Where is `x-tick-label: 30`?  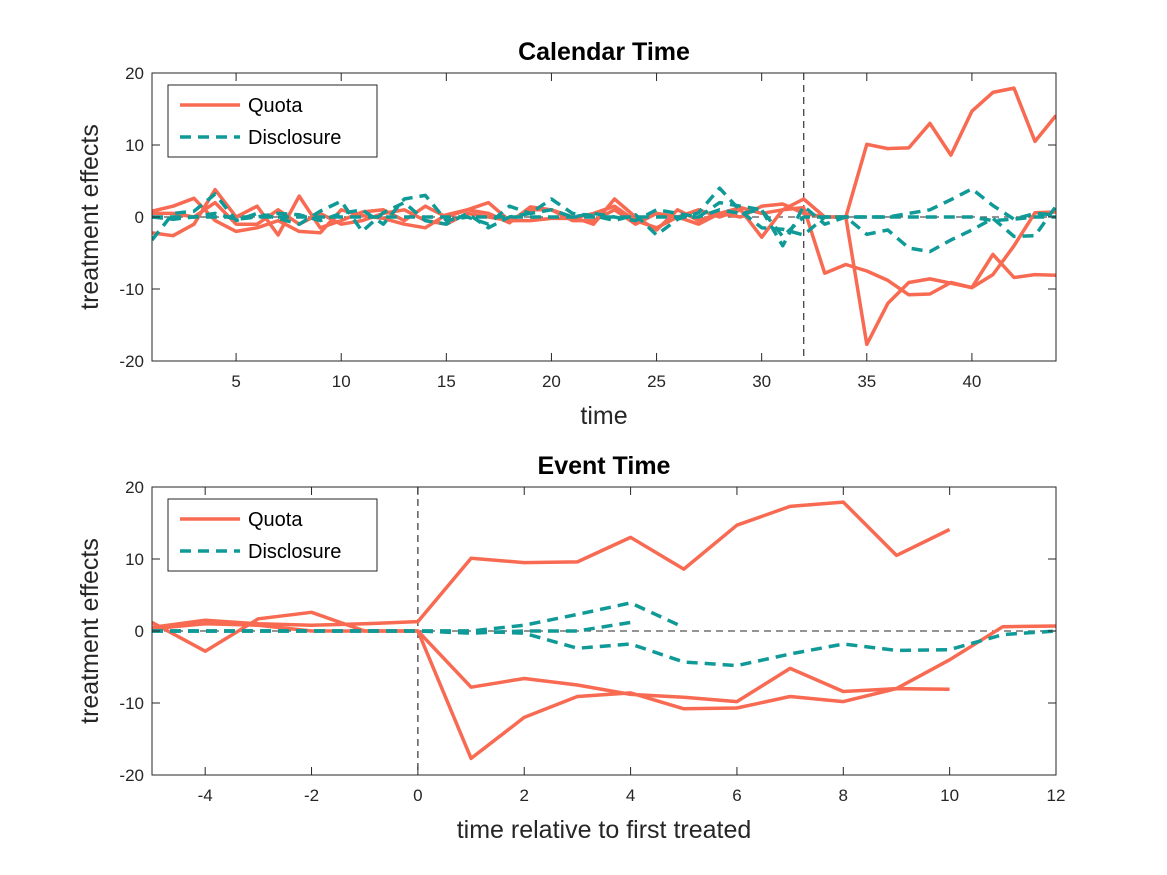
x-tick-label: 30 is located at coordinates (761, 381).